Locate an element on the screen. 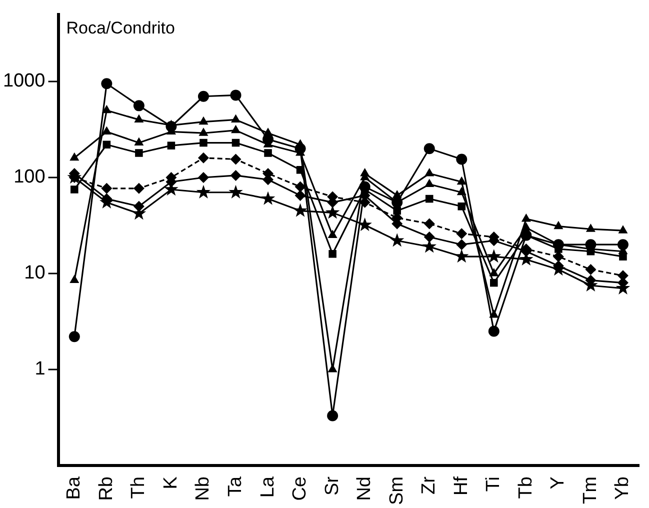 The height and width of the screenshot is (508, 649). x-tick-label: K is located at coordinates (171, 483).